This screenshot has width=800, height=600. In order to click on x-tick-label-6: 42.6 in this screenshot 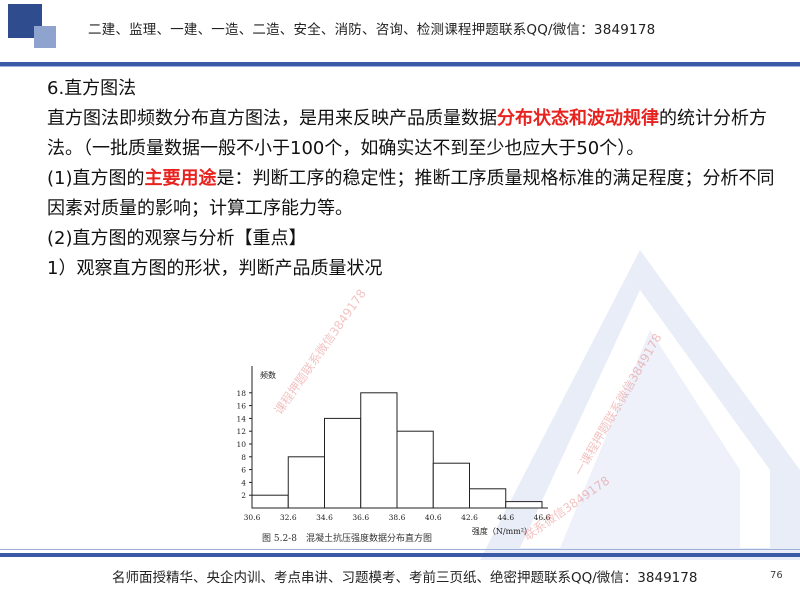, I will do `click(469, 517)`.